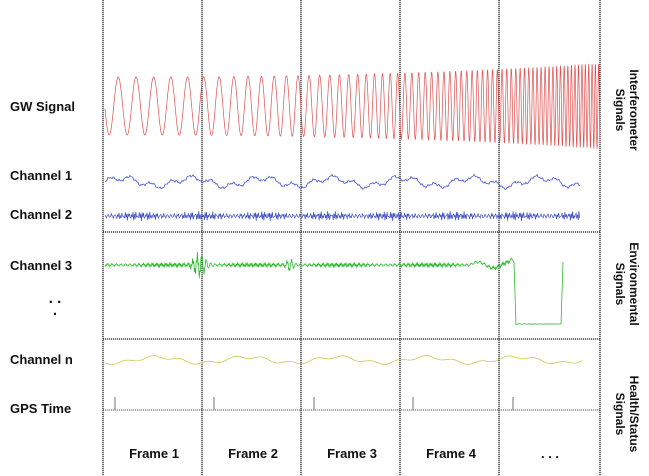  What do you see at coordinates (342, 181) in the screenshot?
I see `channel-1-trace` at bounding box center [342, 181].